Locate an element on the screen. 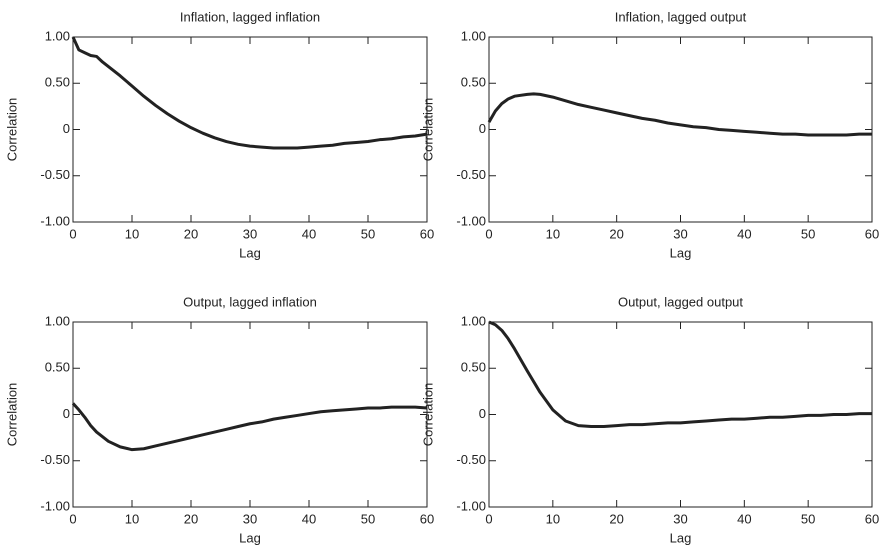  chart-title: Inflation, lagged output is located at coordinates (681, 16).